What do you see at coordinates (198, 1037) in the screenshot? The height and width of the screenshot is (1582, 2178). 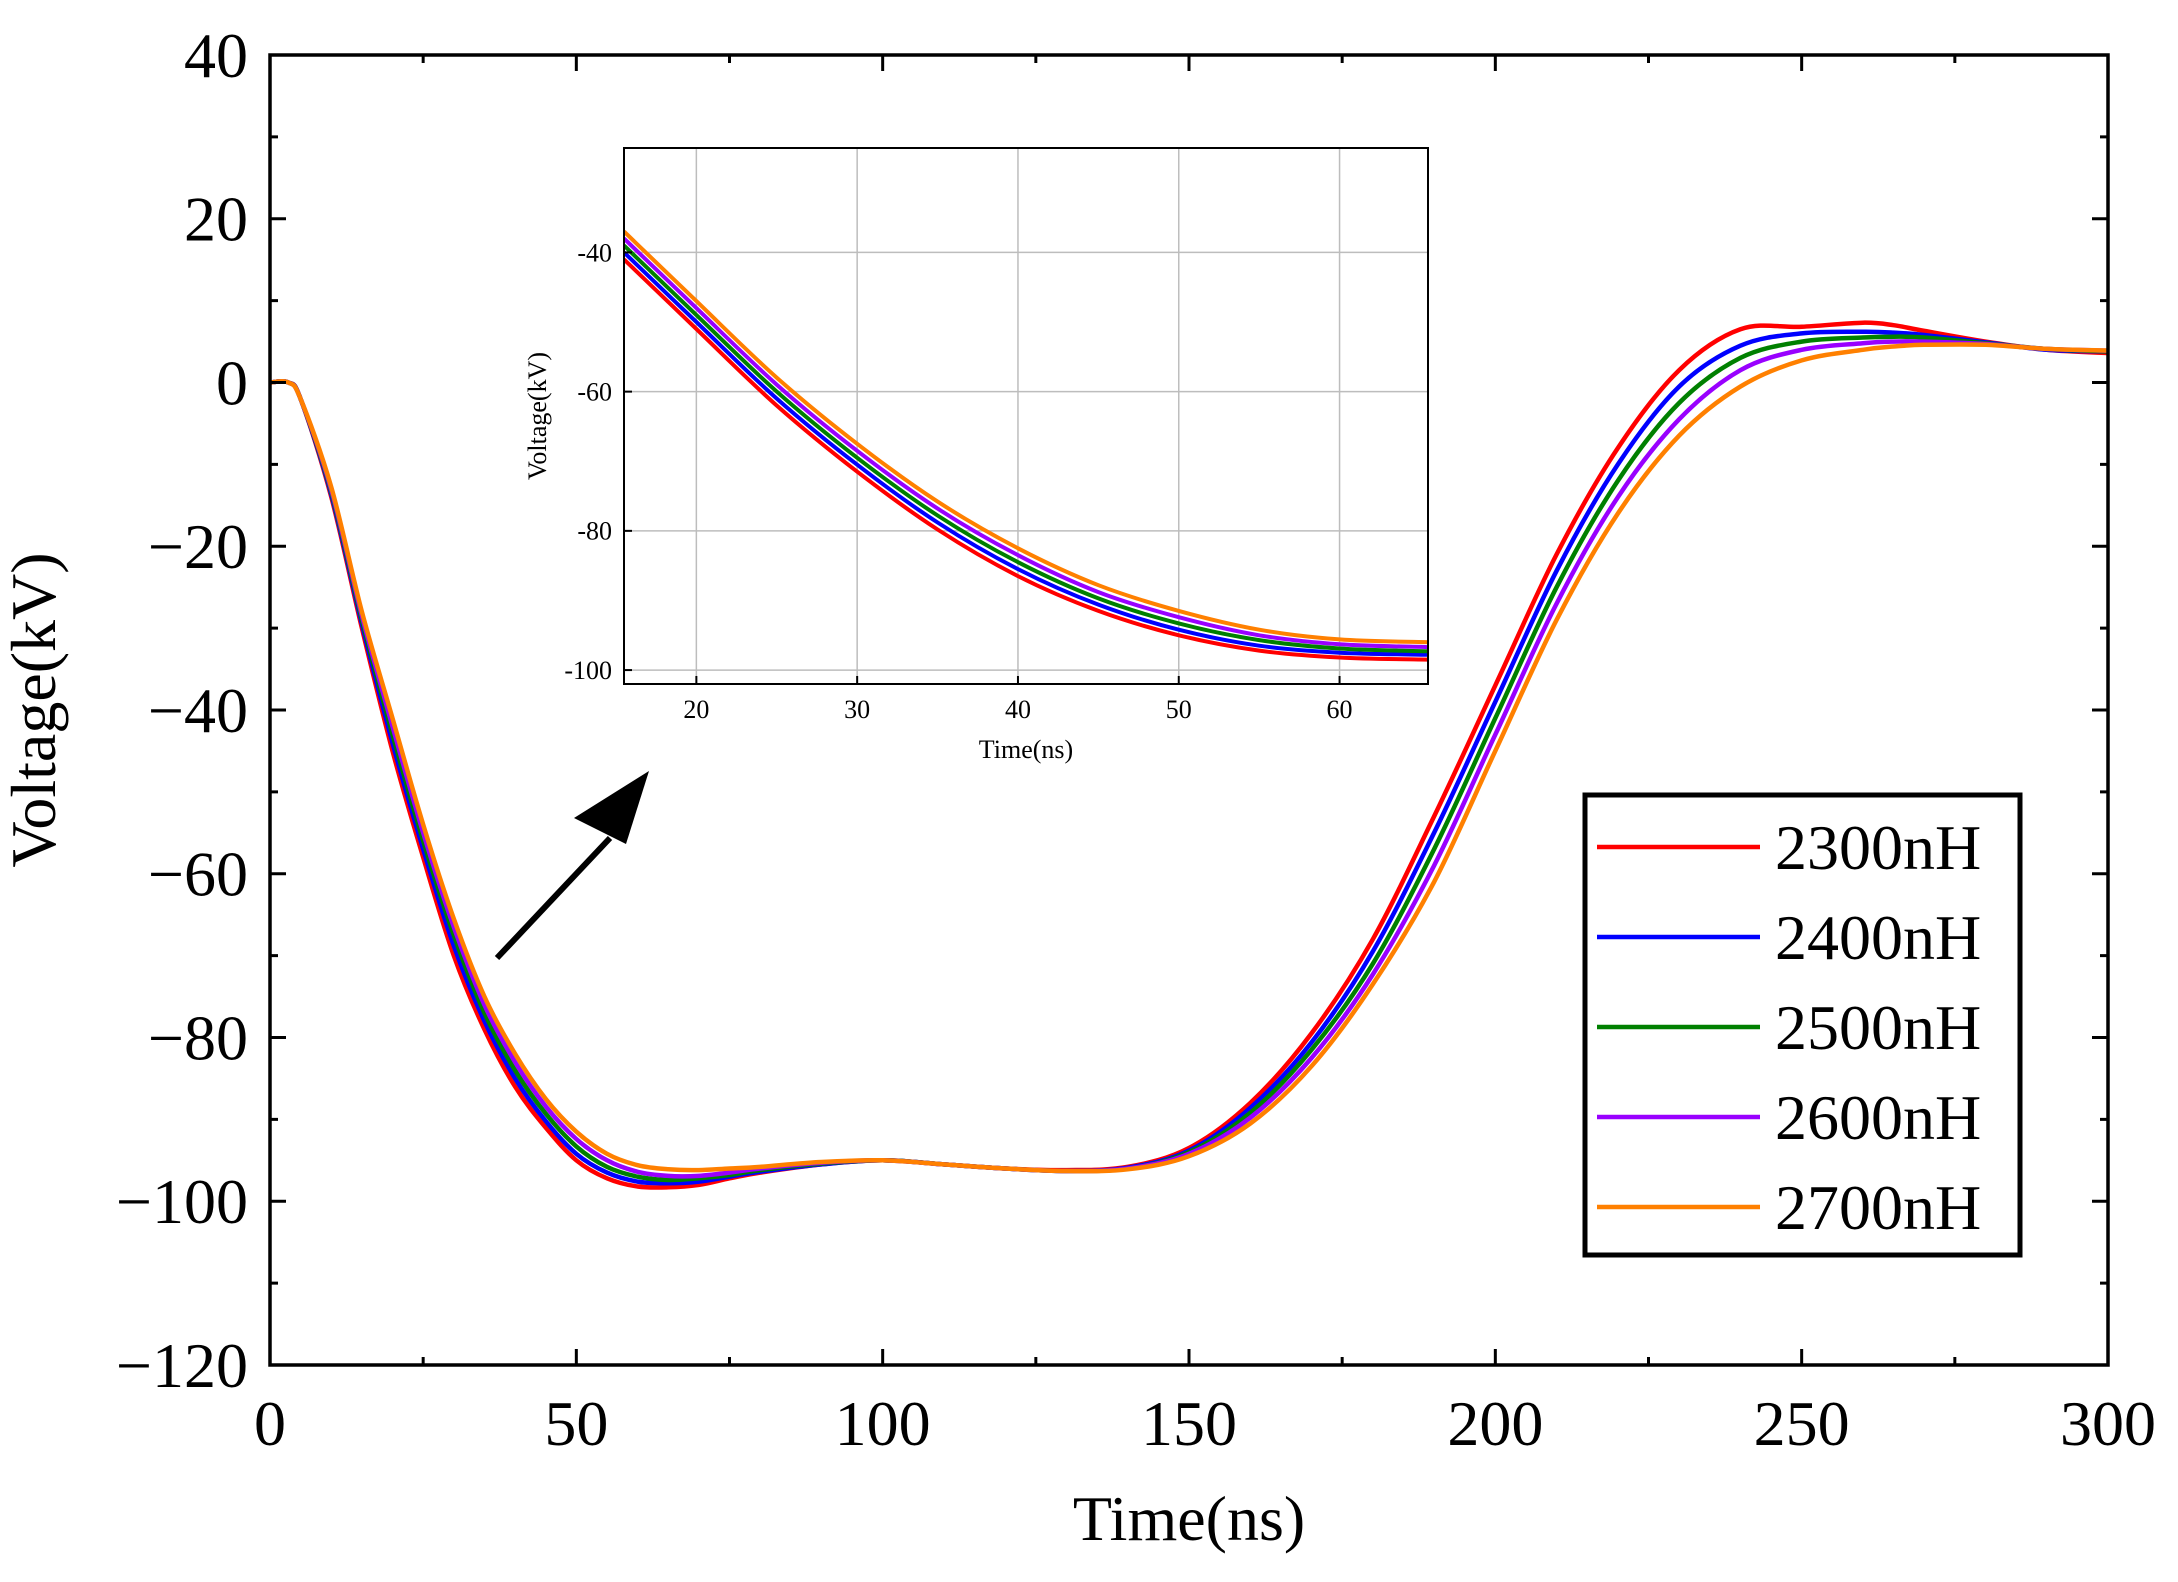 I see `y-tick-label: −80` at bounding box center [198, 1037].